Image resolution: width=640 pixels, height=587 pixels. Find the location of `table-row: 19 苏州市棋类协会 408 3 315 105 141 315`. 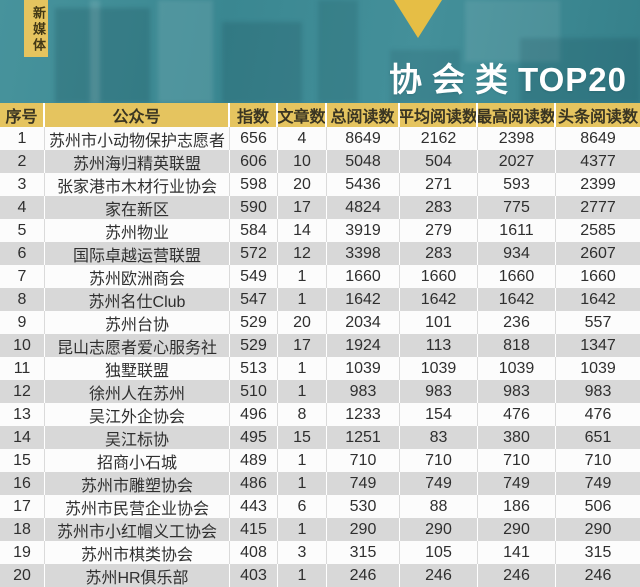

table-row: 19 苏州市棋类协会 408 3 315 105 141 315 is located at coordinates (320, 552).